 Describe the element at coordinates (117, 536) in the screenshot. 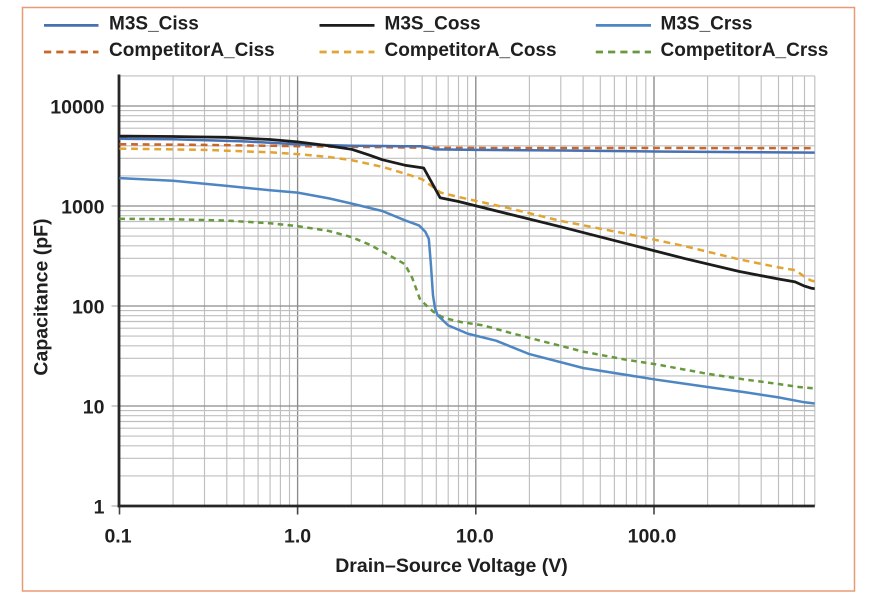

I see `svg-text: 0.1` at that location.